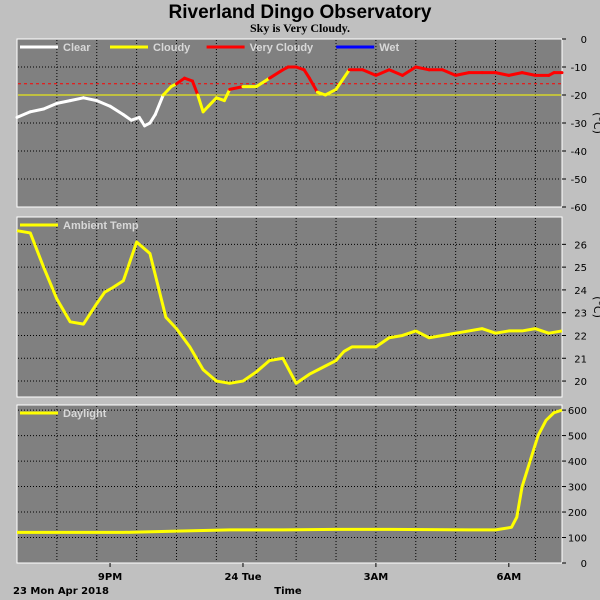 The height and width of the screenshot is (600, 600). What do you see at coordinates (300, 28) in the screenshot?
I see `chart-subtitle: Sky is Very Cloudy.` at bounding box center [300, 28].